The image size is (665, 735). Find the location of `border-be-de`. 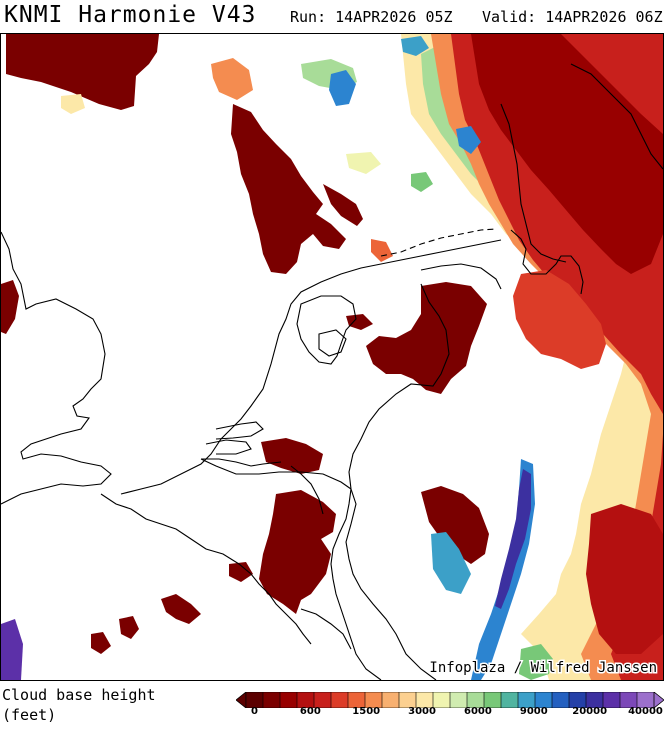

border-be-de is located at coordinates (356, 584).